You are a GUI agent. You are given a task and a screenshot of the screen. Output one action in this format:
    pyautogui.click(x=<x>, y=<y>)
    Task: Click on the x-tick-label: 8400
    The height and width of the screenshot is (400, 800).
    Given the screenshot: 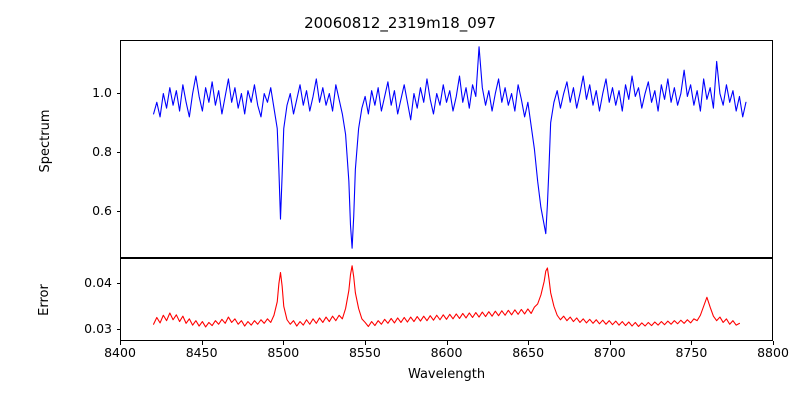 What is the action you would take?
    pyautogui.click(x=120, y=352)
    